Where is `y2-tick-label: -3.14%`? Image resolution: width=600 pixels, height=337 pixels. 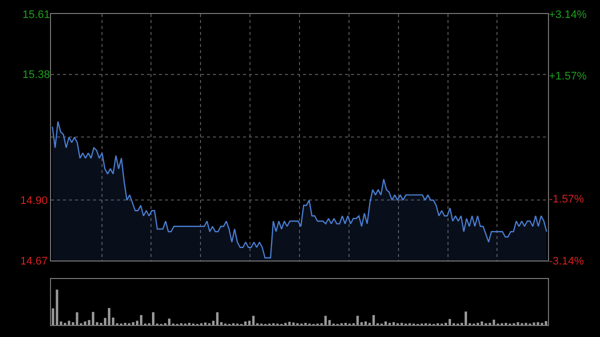 y2-tick-label: -3.14% is located at coordinates (566, 261).